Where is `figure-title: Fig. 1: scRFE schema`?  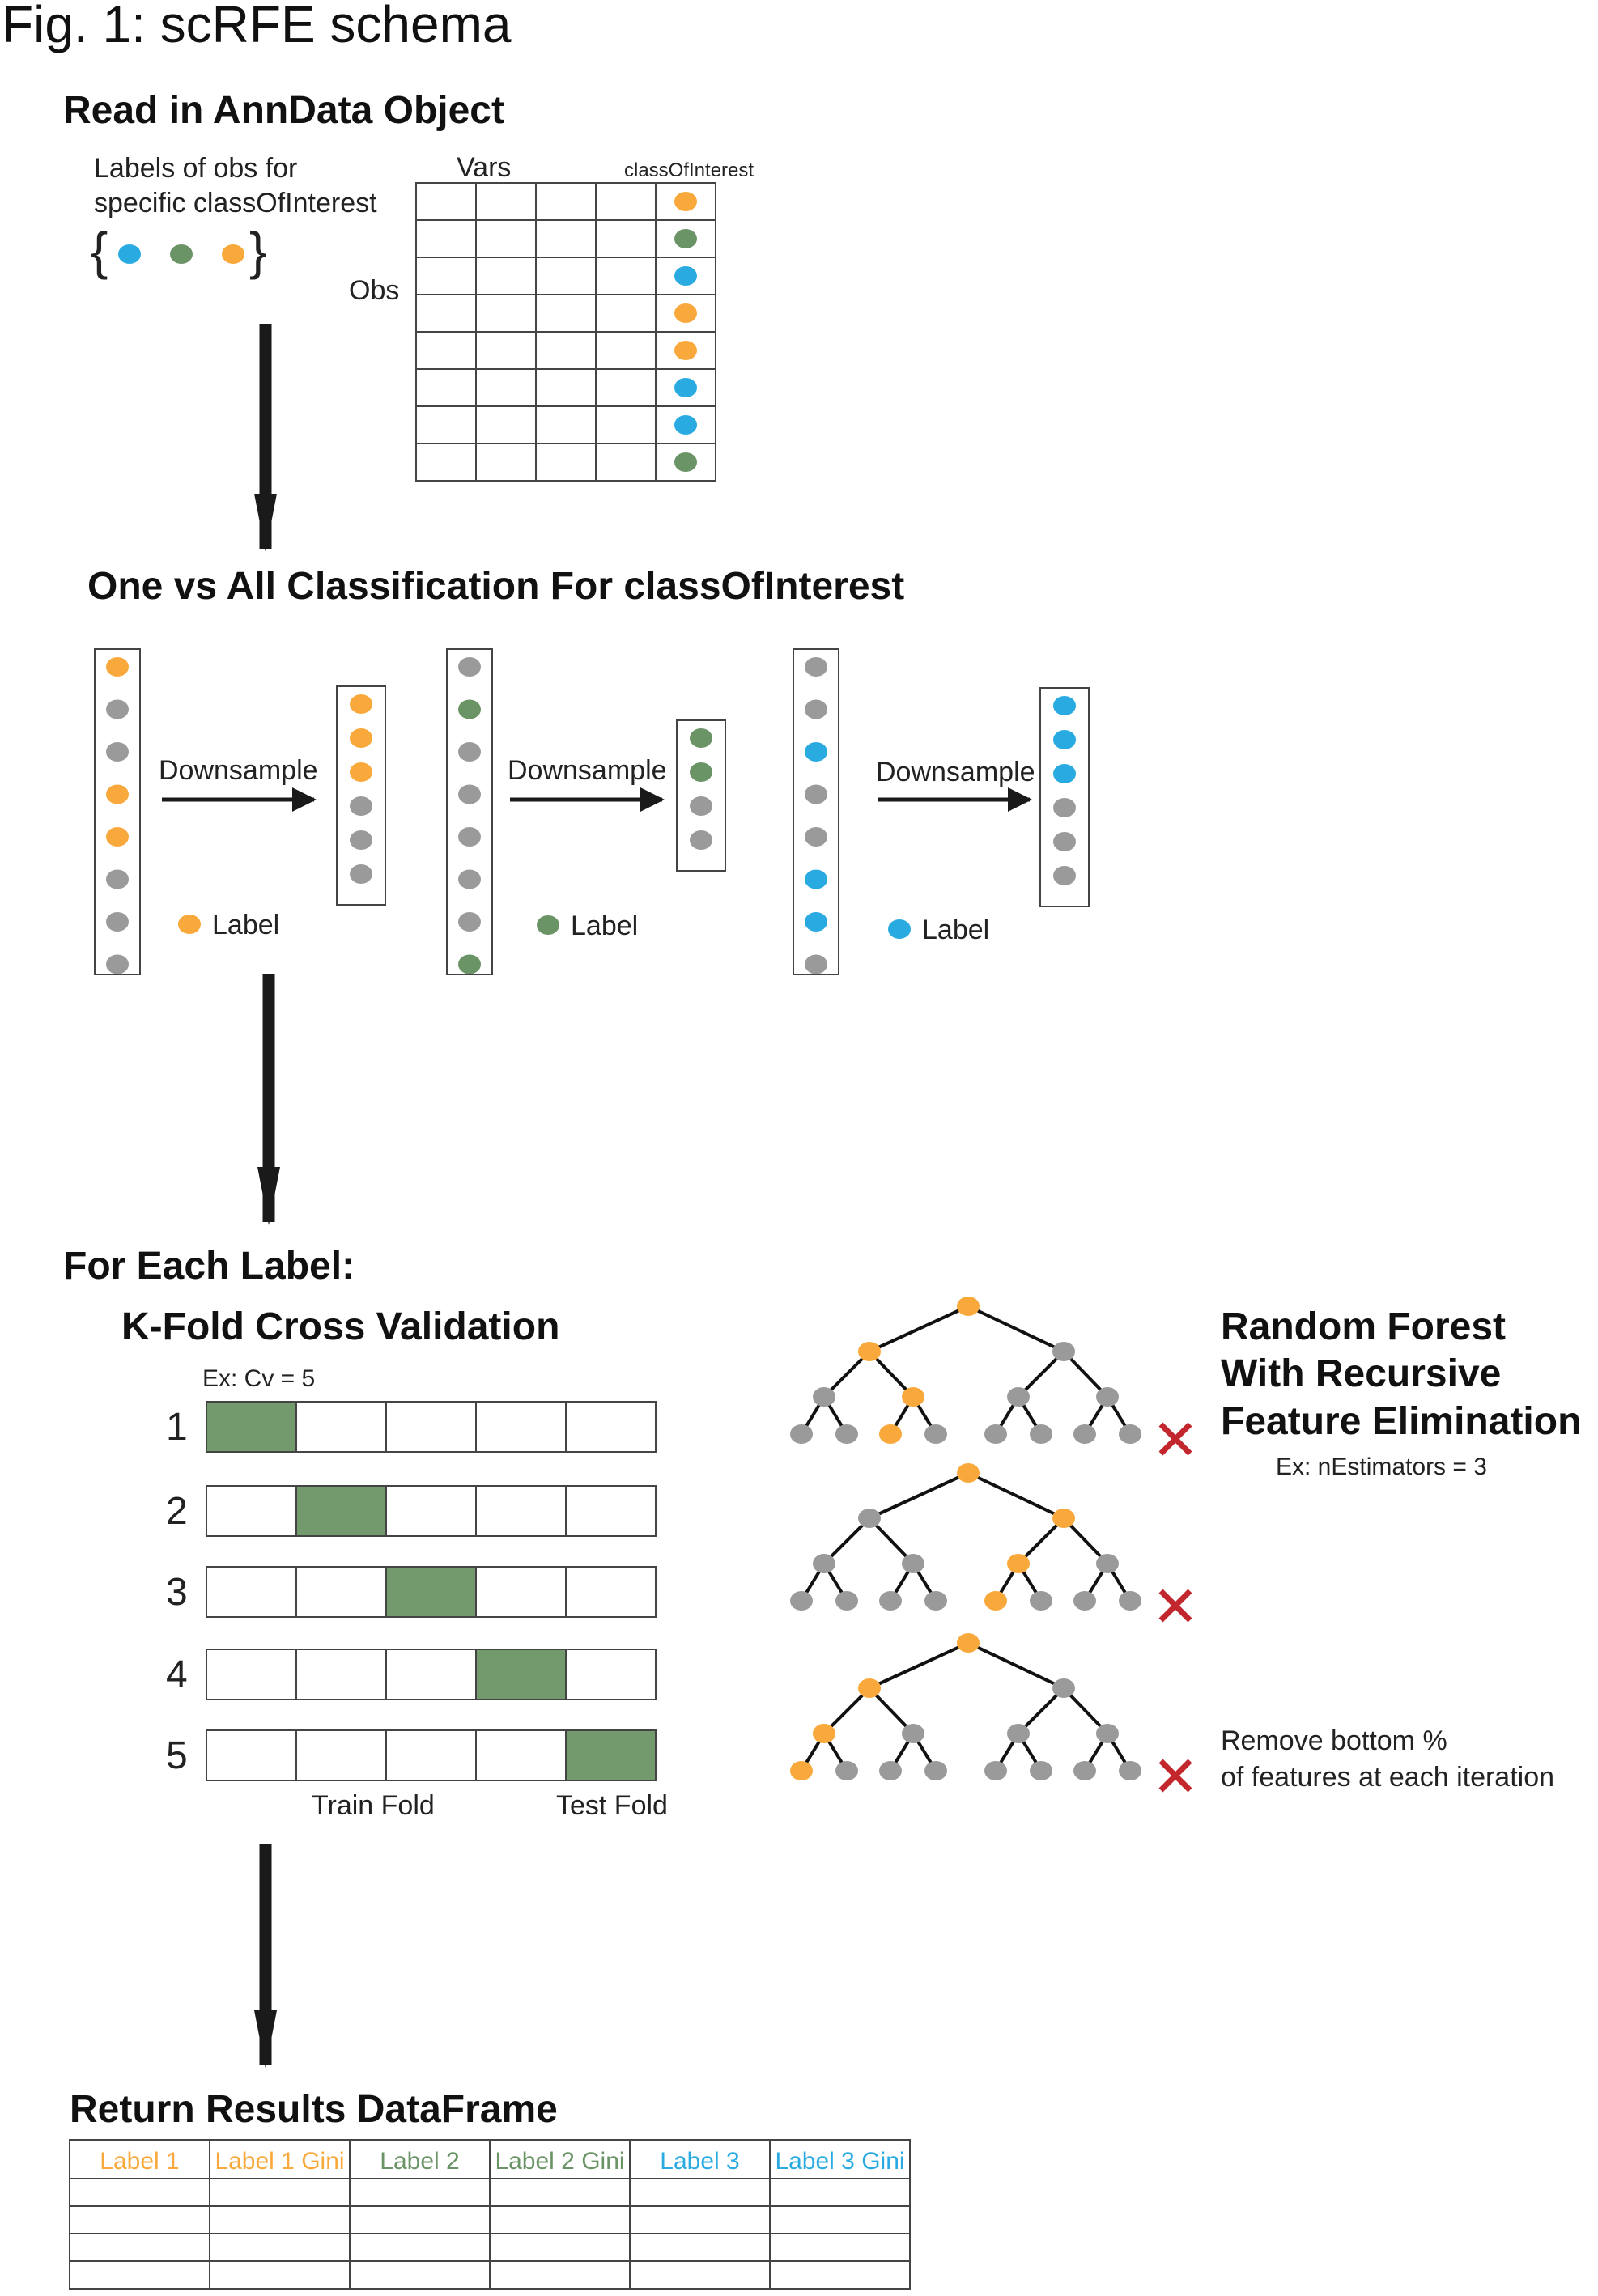 figure-title: Fig. 1: scRFE schema is located at coordinates (257, 26).